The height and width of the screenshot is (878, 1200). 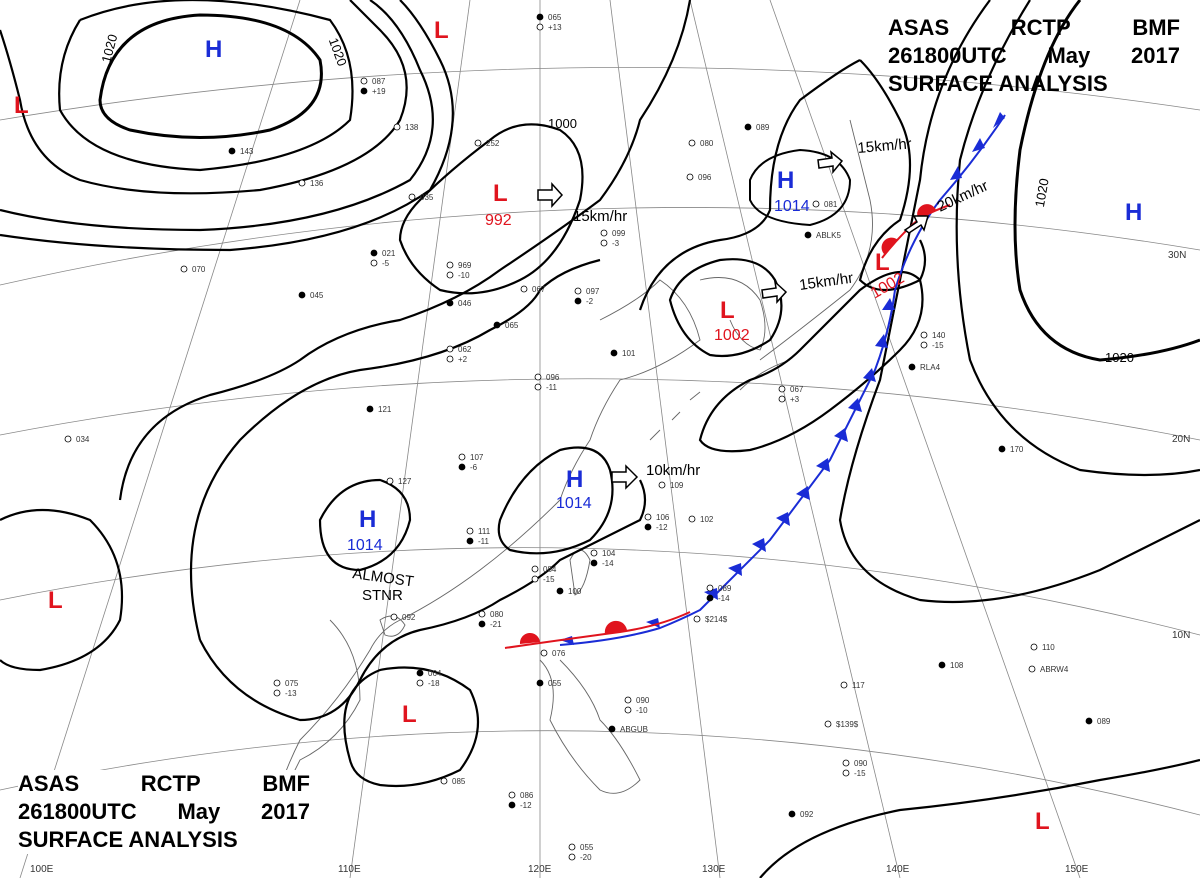 What do you see at coordinates (285, 811) in the screenshot?
I see `title-year: 2017` at bounding box center [285, 811].